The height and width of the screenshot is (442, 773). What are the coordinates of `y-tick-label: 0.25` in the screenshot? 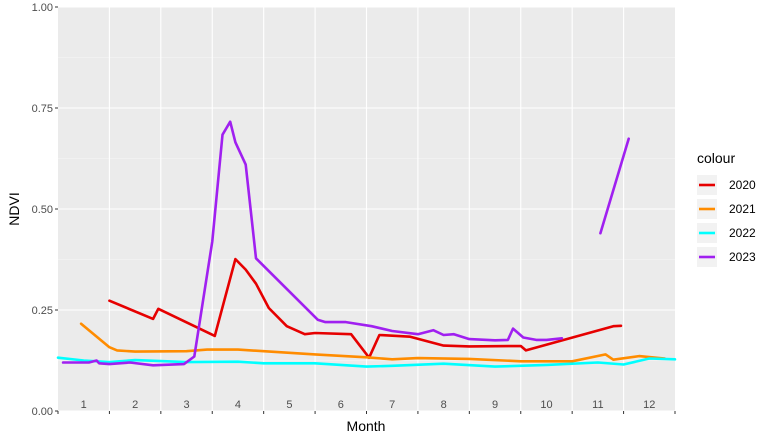 It's located at (42, 311).